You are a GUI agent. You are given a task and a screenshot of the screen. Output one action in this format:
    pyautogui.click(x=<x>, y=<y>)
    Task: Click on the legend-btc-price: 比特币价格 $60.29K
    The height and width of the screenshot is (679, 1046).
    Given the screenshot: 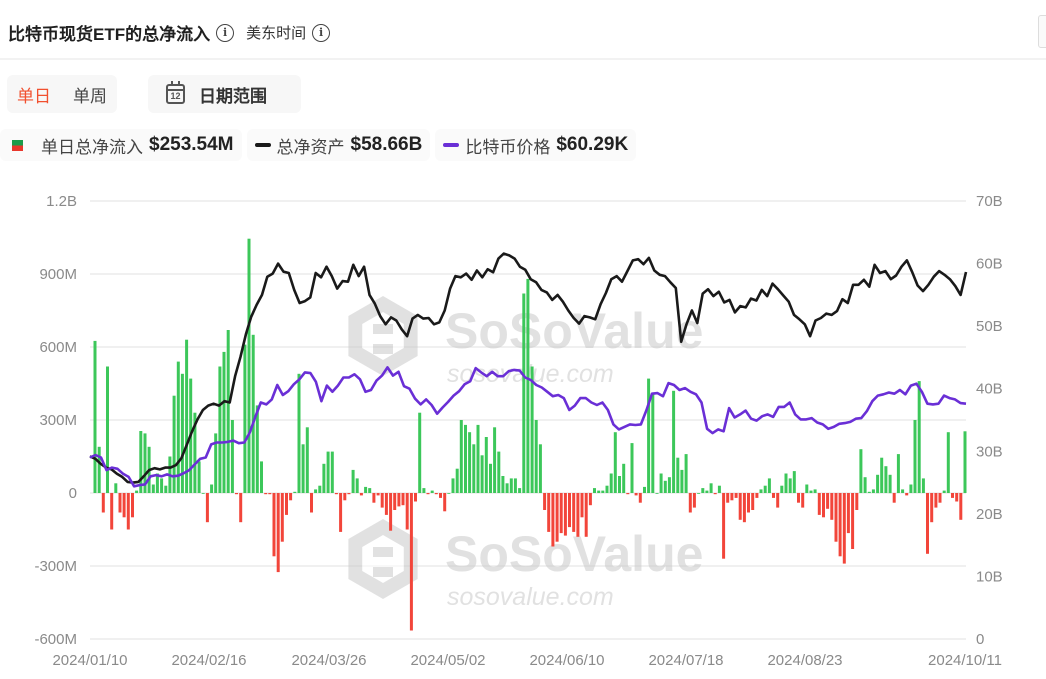 What is the action you would take?
    pyautogui.click(x=536, y=145)
    